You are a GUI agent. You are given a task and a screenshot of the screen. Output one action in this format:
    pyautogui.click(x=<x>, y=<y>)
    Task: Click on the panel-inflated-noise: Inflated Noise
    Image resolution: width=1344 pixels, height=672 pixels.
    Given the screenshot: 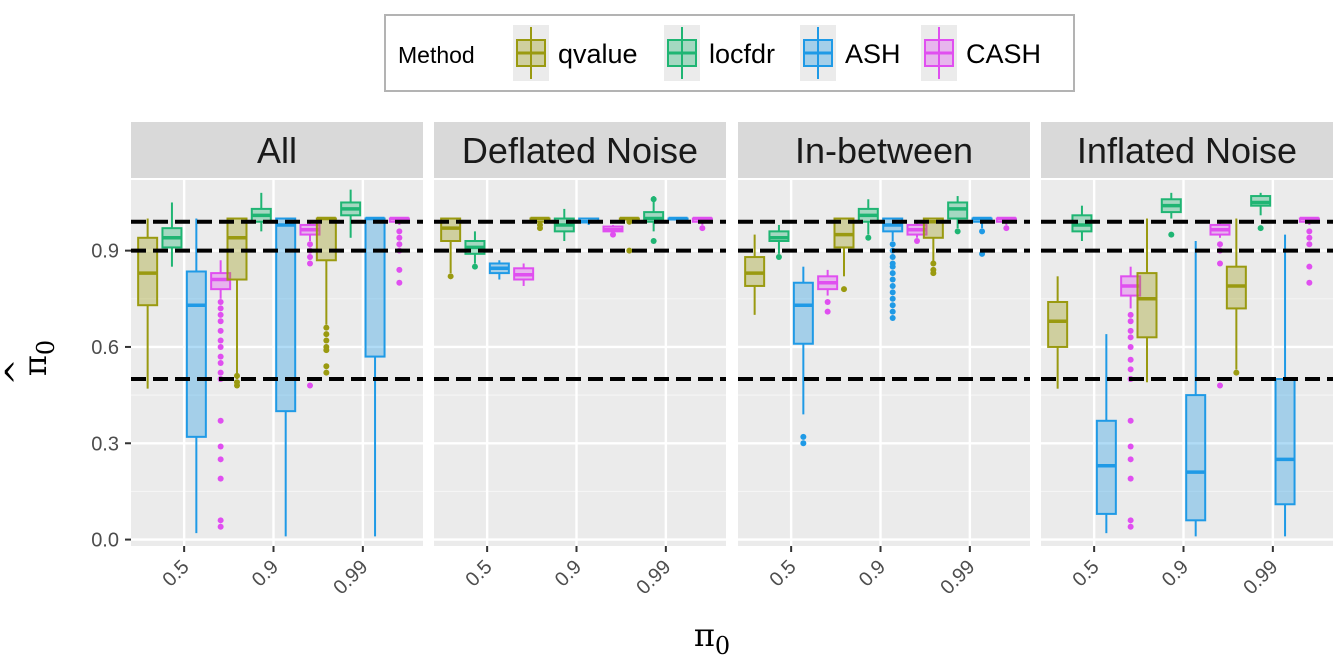 What is the action you would take?
    pyautogui.click(x=1187, y=334)
    